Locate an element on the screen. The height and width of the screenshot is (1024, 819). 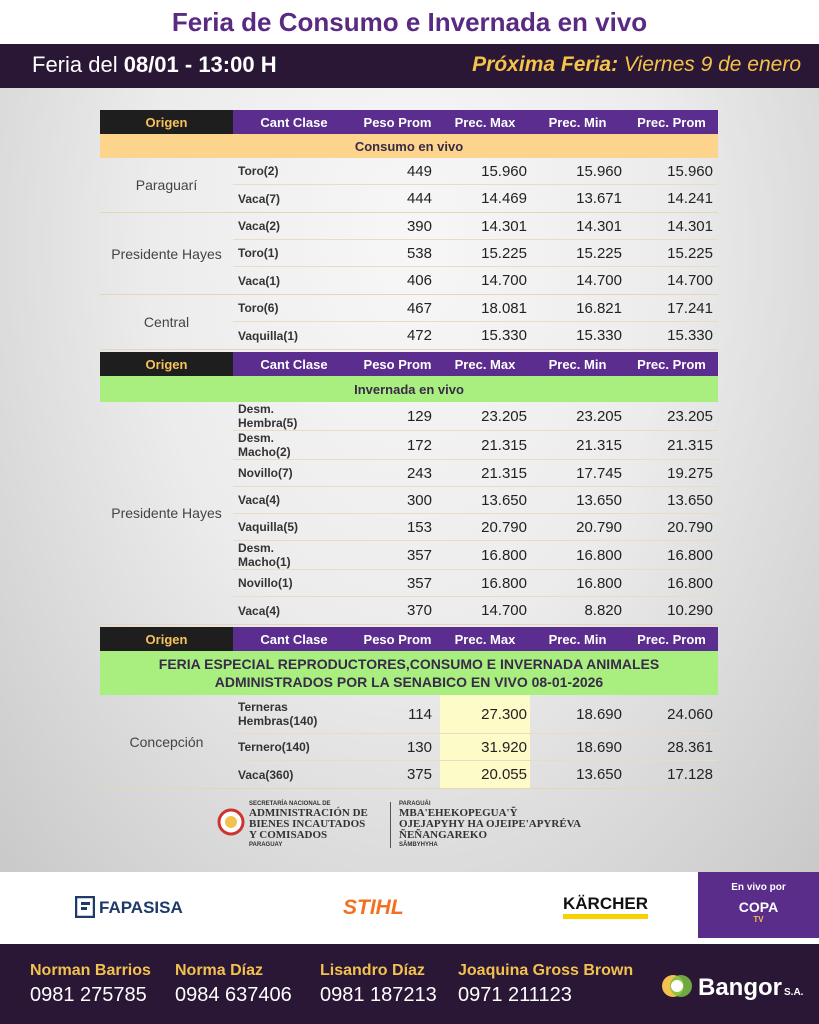
number-cell: 14.241 is located at coordinates (690, 198).